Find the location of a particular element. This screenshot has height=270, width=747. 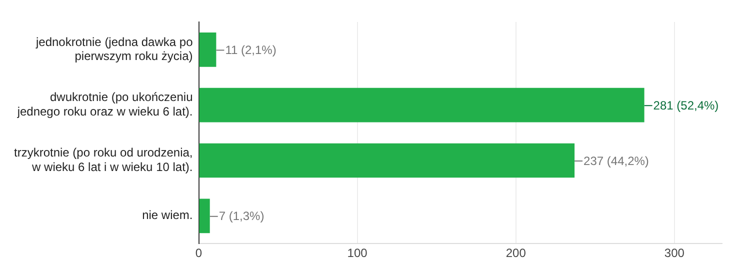

y-tick-label: jednokrotnie (jedna dawka po pierwszym roku życia) is located at coordinates (114, 49).